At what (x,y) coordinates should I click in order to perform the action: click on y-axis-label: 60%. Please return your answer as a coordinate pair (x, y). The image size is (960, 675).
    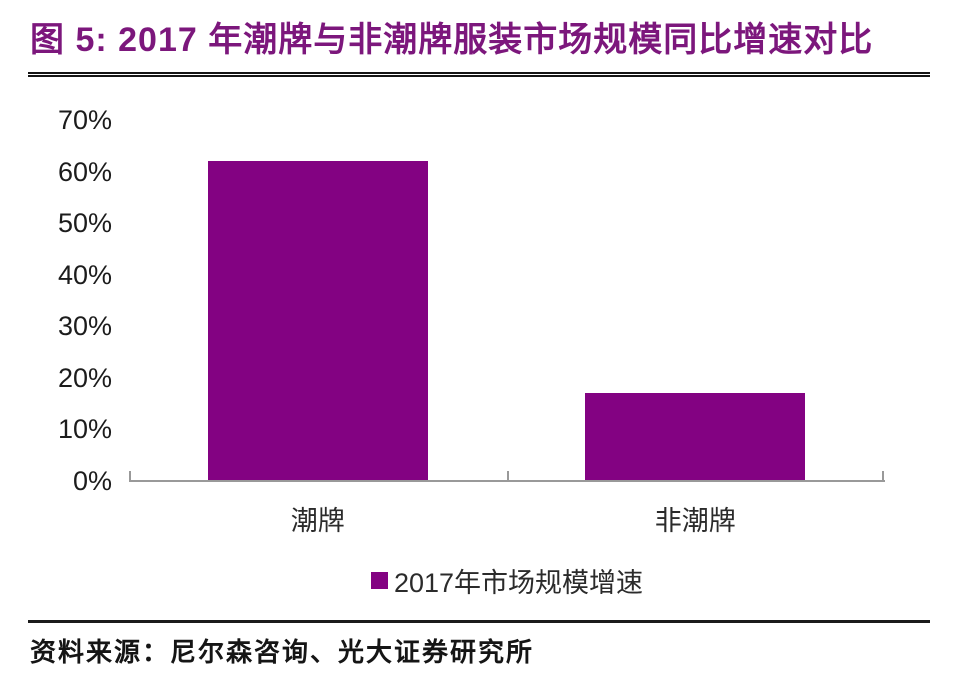
    Looking at the image, I should click on (84, 171).